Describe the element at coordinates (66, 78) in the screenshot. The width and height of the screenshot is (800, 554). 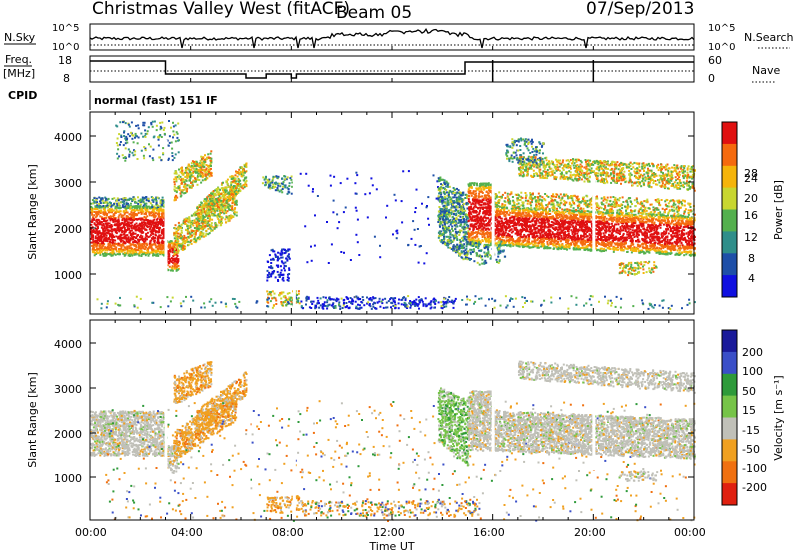
I see `freq-left-bottom: 8` at that location.